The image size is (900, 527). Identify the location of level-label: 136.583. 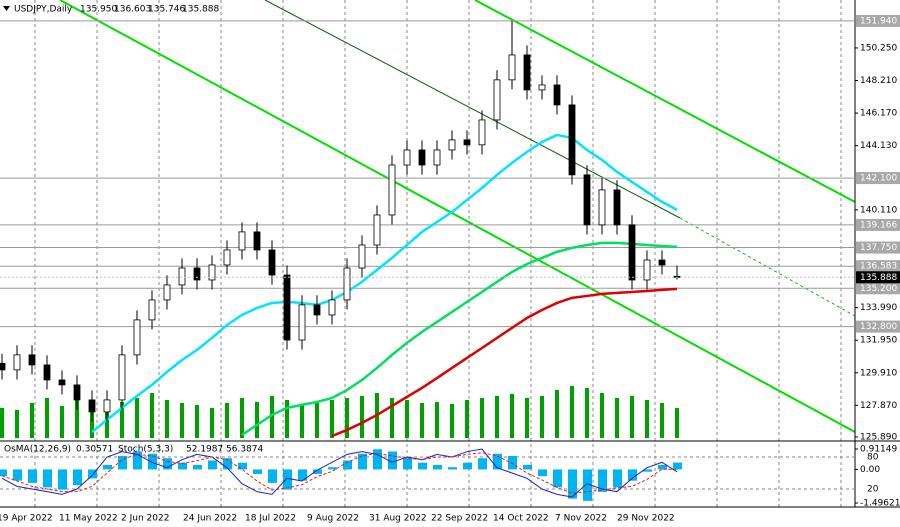
(878, 267).